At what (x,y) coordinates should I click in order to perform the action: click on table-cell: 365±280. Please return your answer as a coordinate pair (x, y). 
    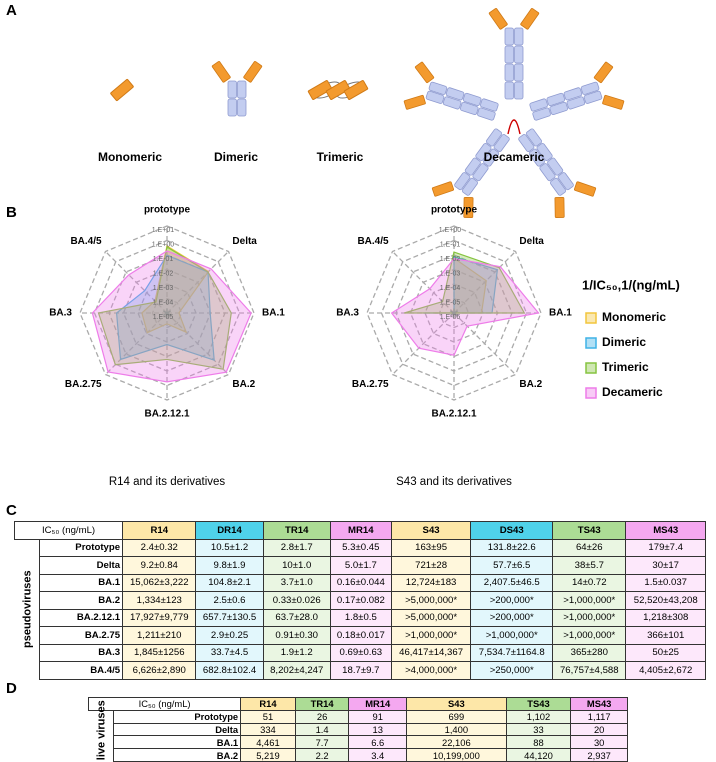
    Looking at the image, I should click on (589, 652).